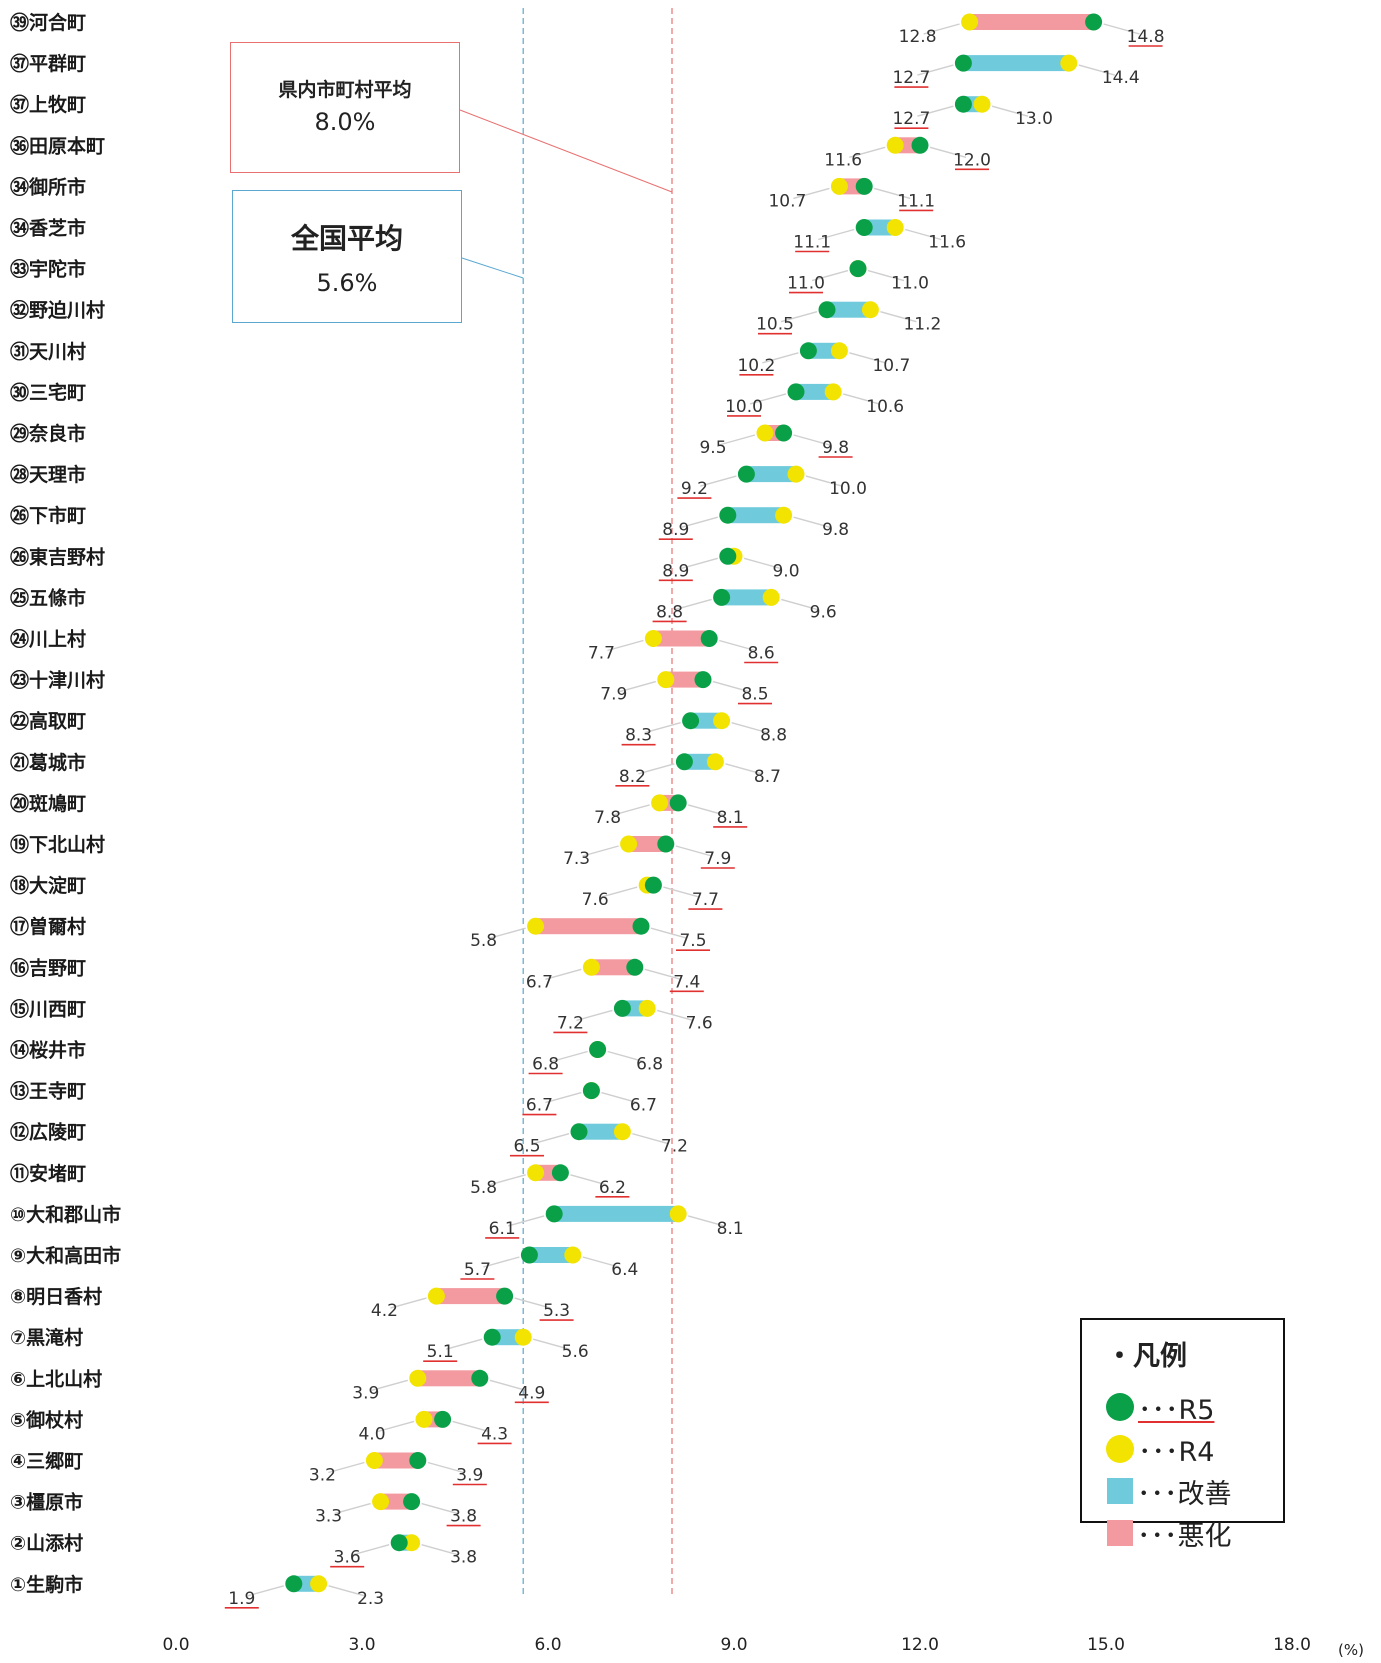 The width and height of the screenshot is (1381, 1663). Describe the element at coordinates (345, 107) in the screenshot. I see `prefecture-average-callout: 県内市町村平均 8.0%` at that location.